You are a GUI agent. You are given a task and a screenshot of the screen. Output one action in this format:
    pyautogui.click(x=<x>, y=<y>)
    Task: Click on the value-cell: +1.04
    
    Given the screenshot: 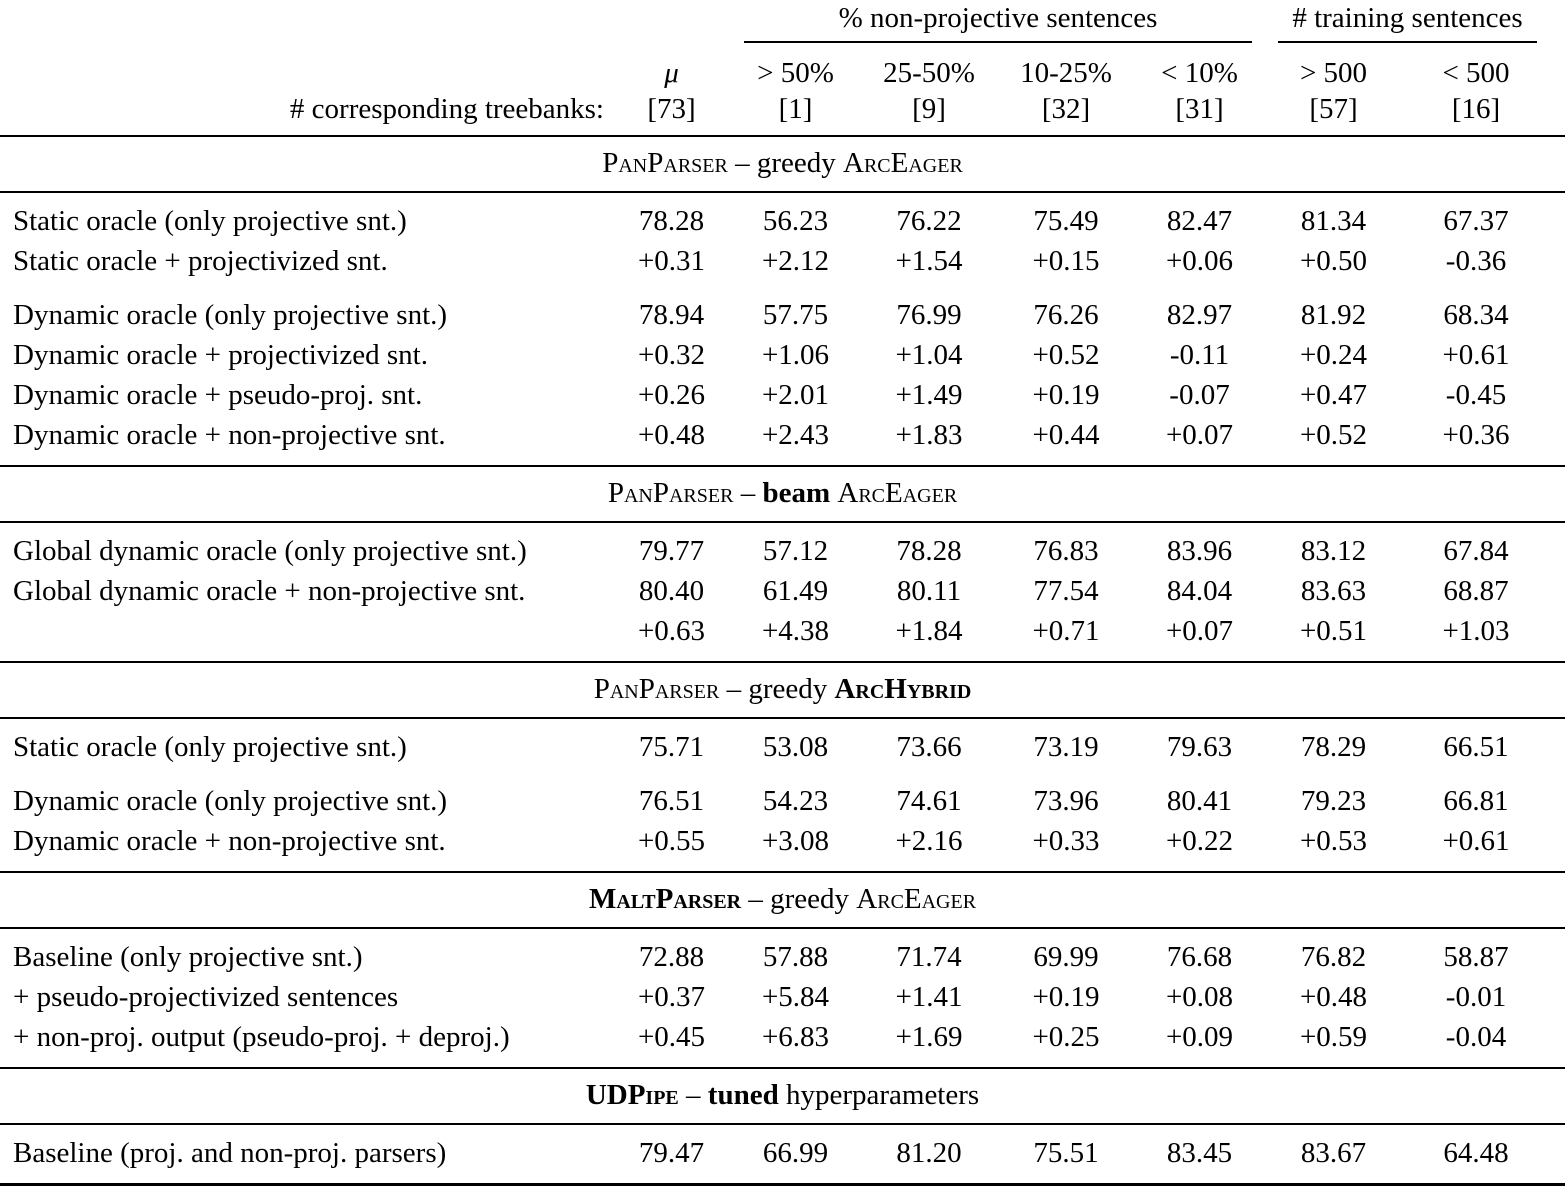 What is the action you would take?
    pyautogui.click(x=929, y=355)
    